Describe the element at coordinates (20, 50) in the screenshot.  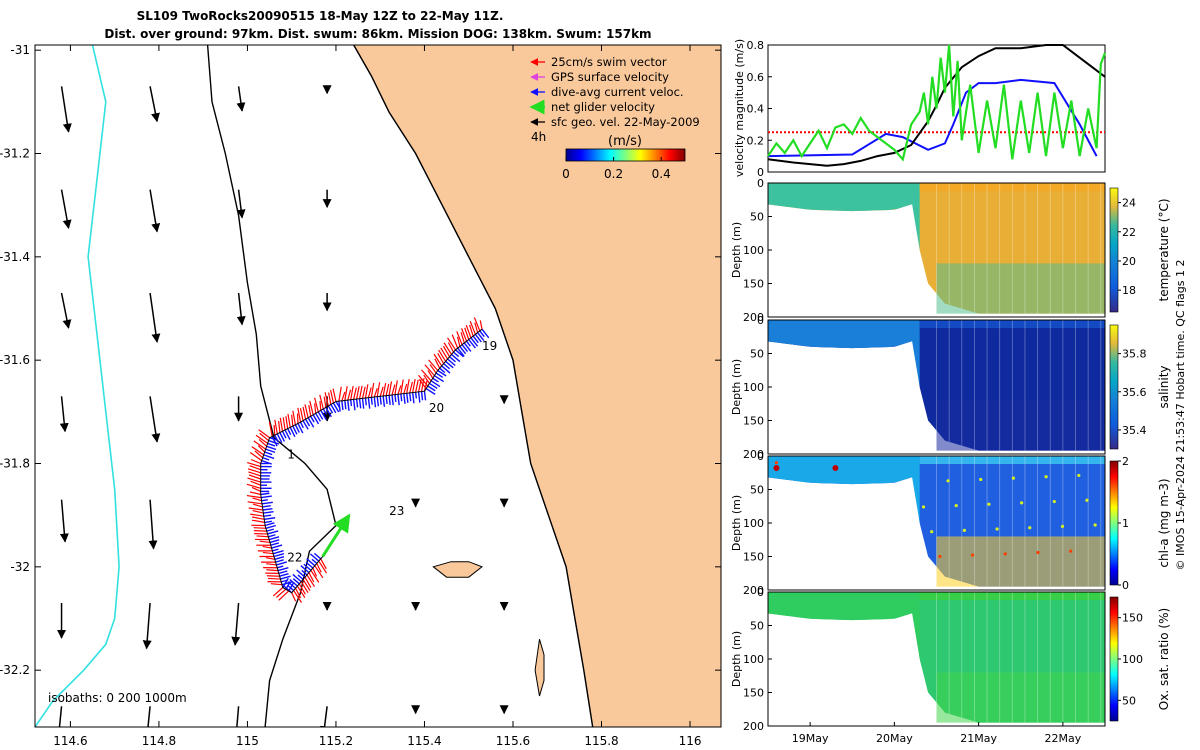
I see `y-tick-label: -31` at that location.